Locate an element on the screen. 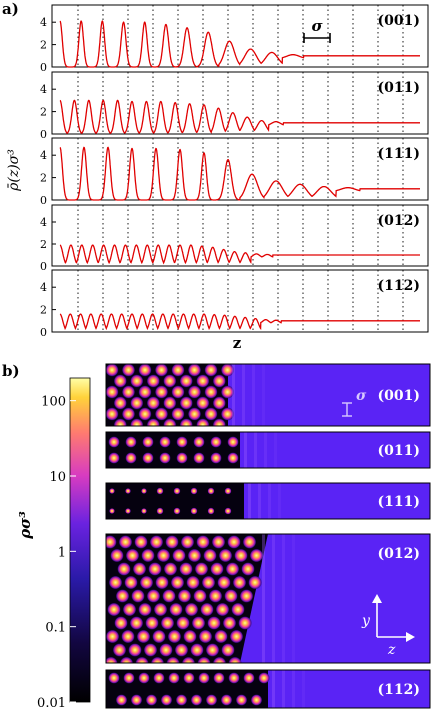 This screenshot has width=436, height=715. line-plot-title: (012) is located at coordinates (399, 221).